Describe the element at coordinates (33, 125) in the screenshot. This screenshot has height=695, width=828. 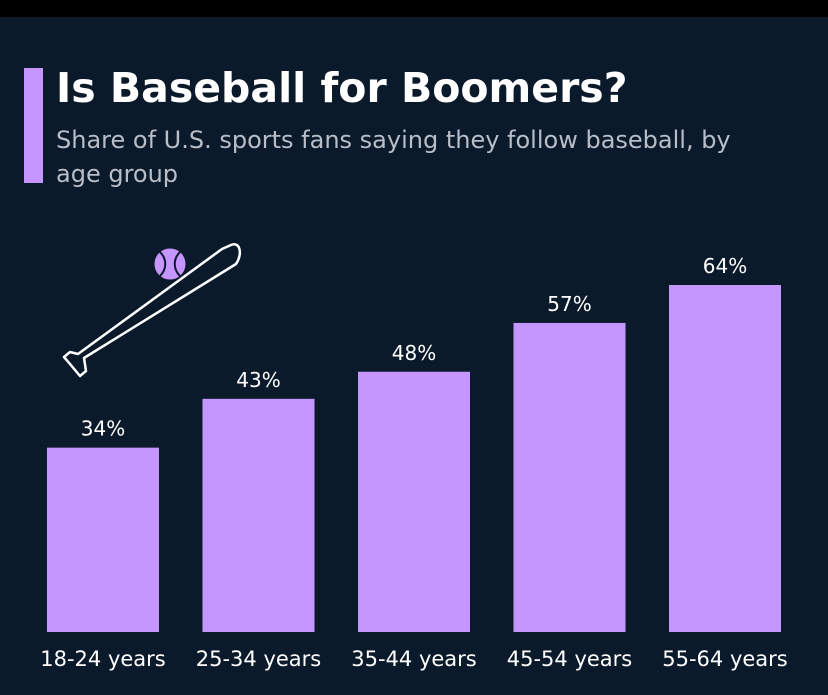
I see `title-accent-bar` at that location.